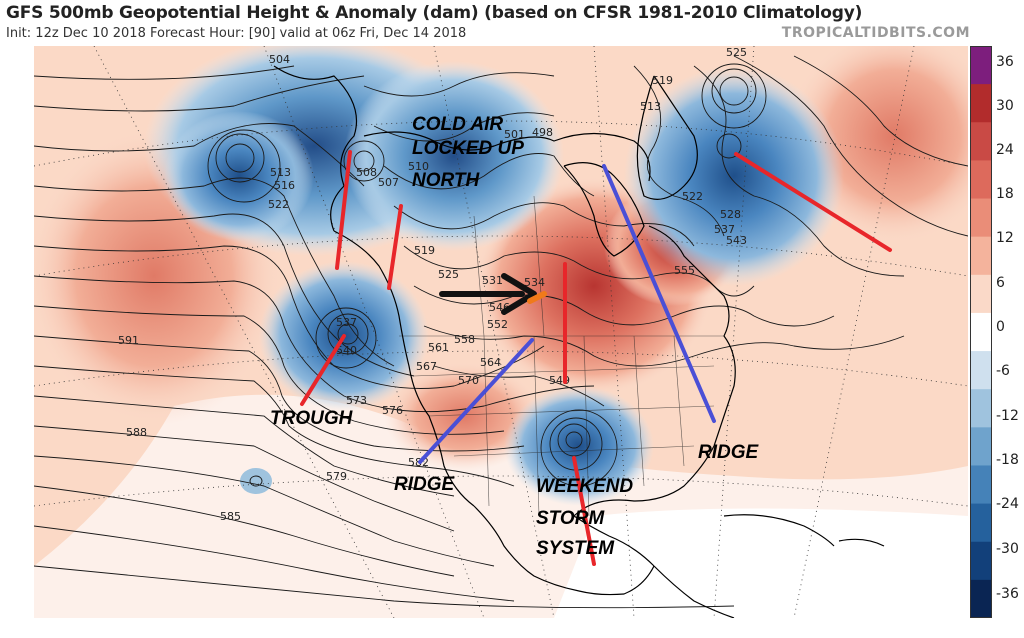 This screenshot has width=1024, height=638. I want to click on colorbar-label: -30, so click(1007, 549).